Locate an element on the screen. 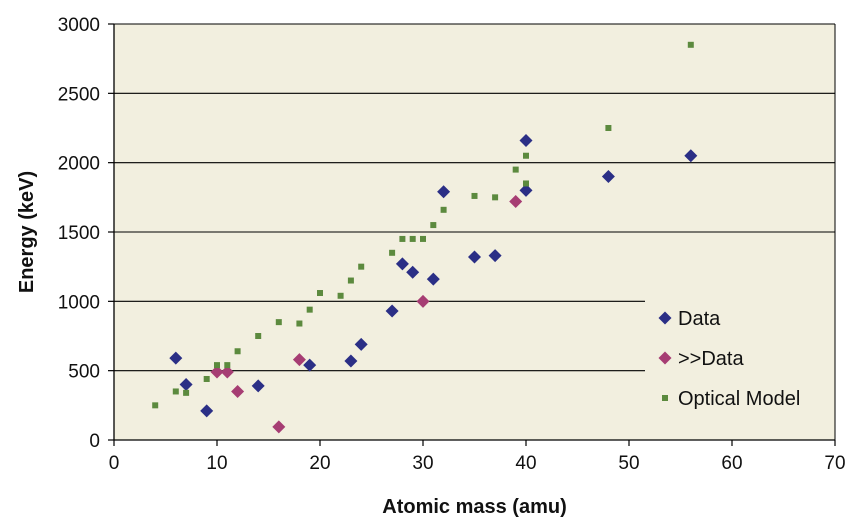 This screenshot has height=525, width=845. x-tick-label: 20 is located at coordinates (319, 463).